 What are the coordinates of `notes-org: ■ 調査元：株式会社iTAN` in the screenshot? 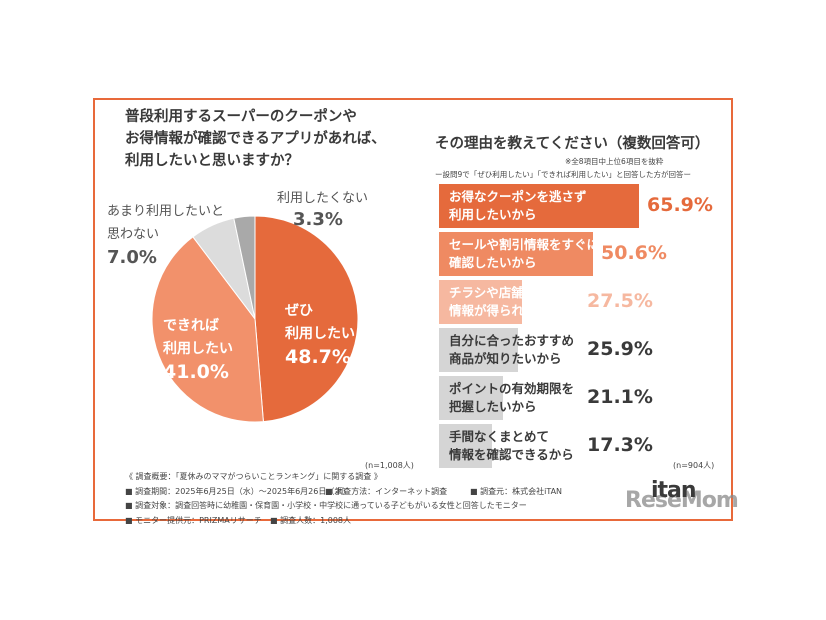 It's located at (516, 491).